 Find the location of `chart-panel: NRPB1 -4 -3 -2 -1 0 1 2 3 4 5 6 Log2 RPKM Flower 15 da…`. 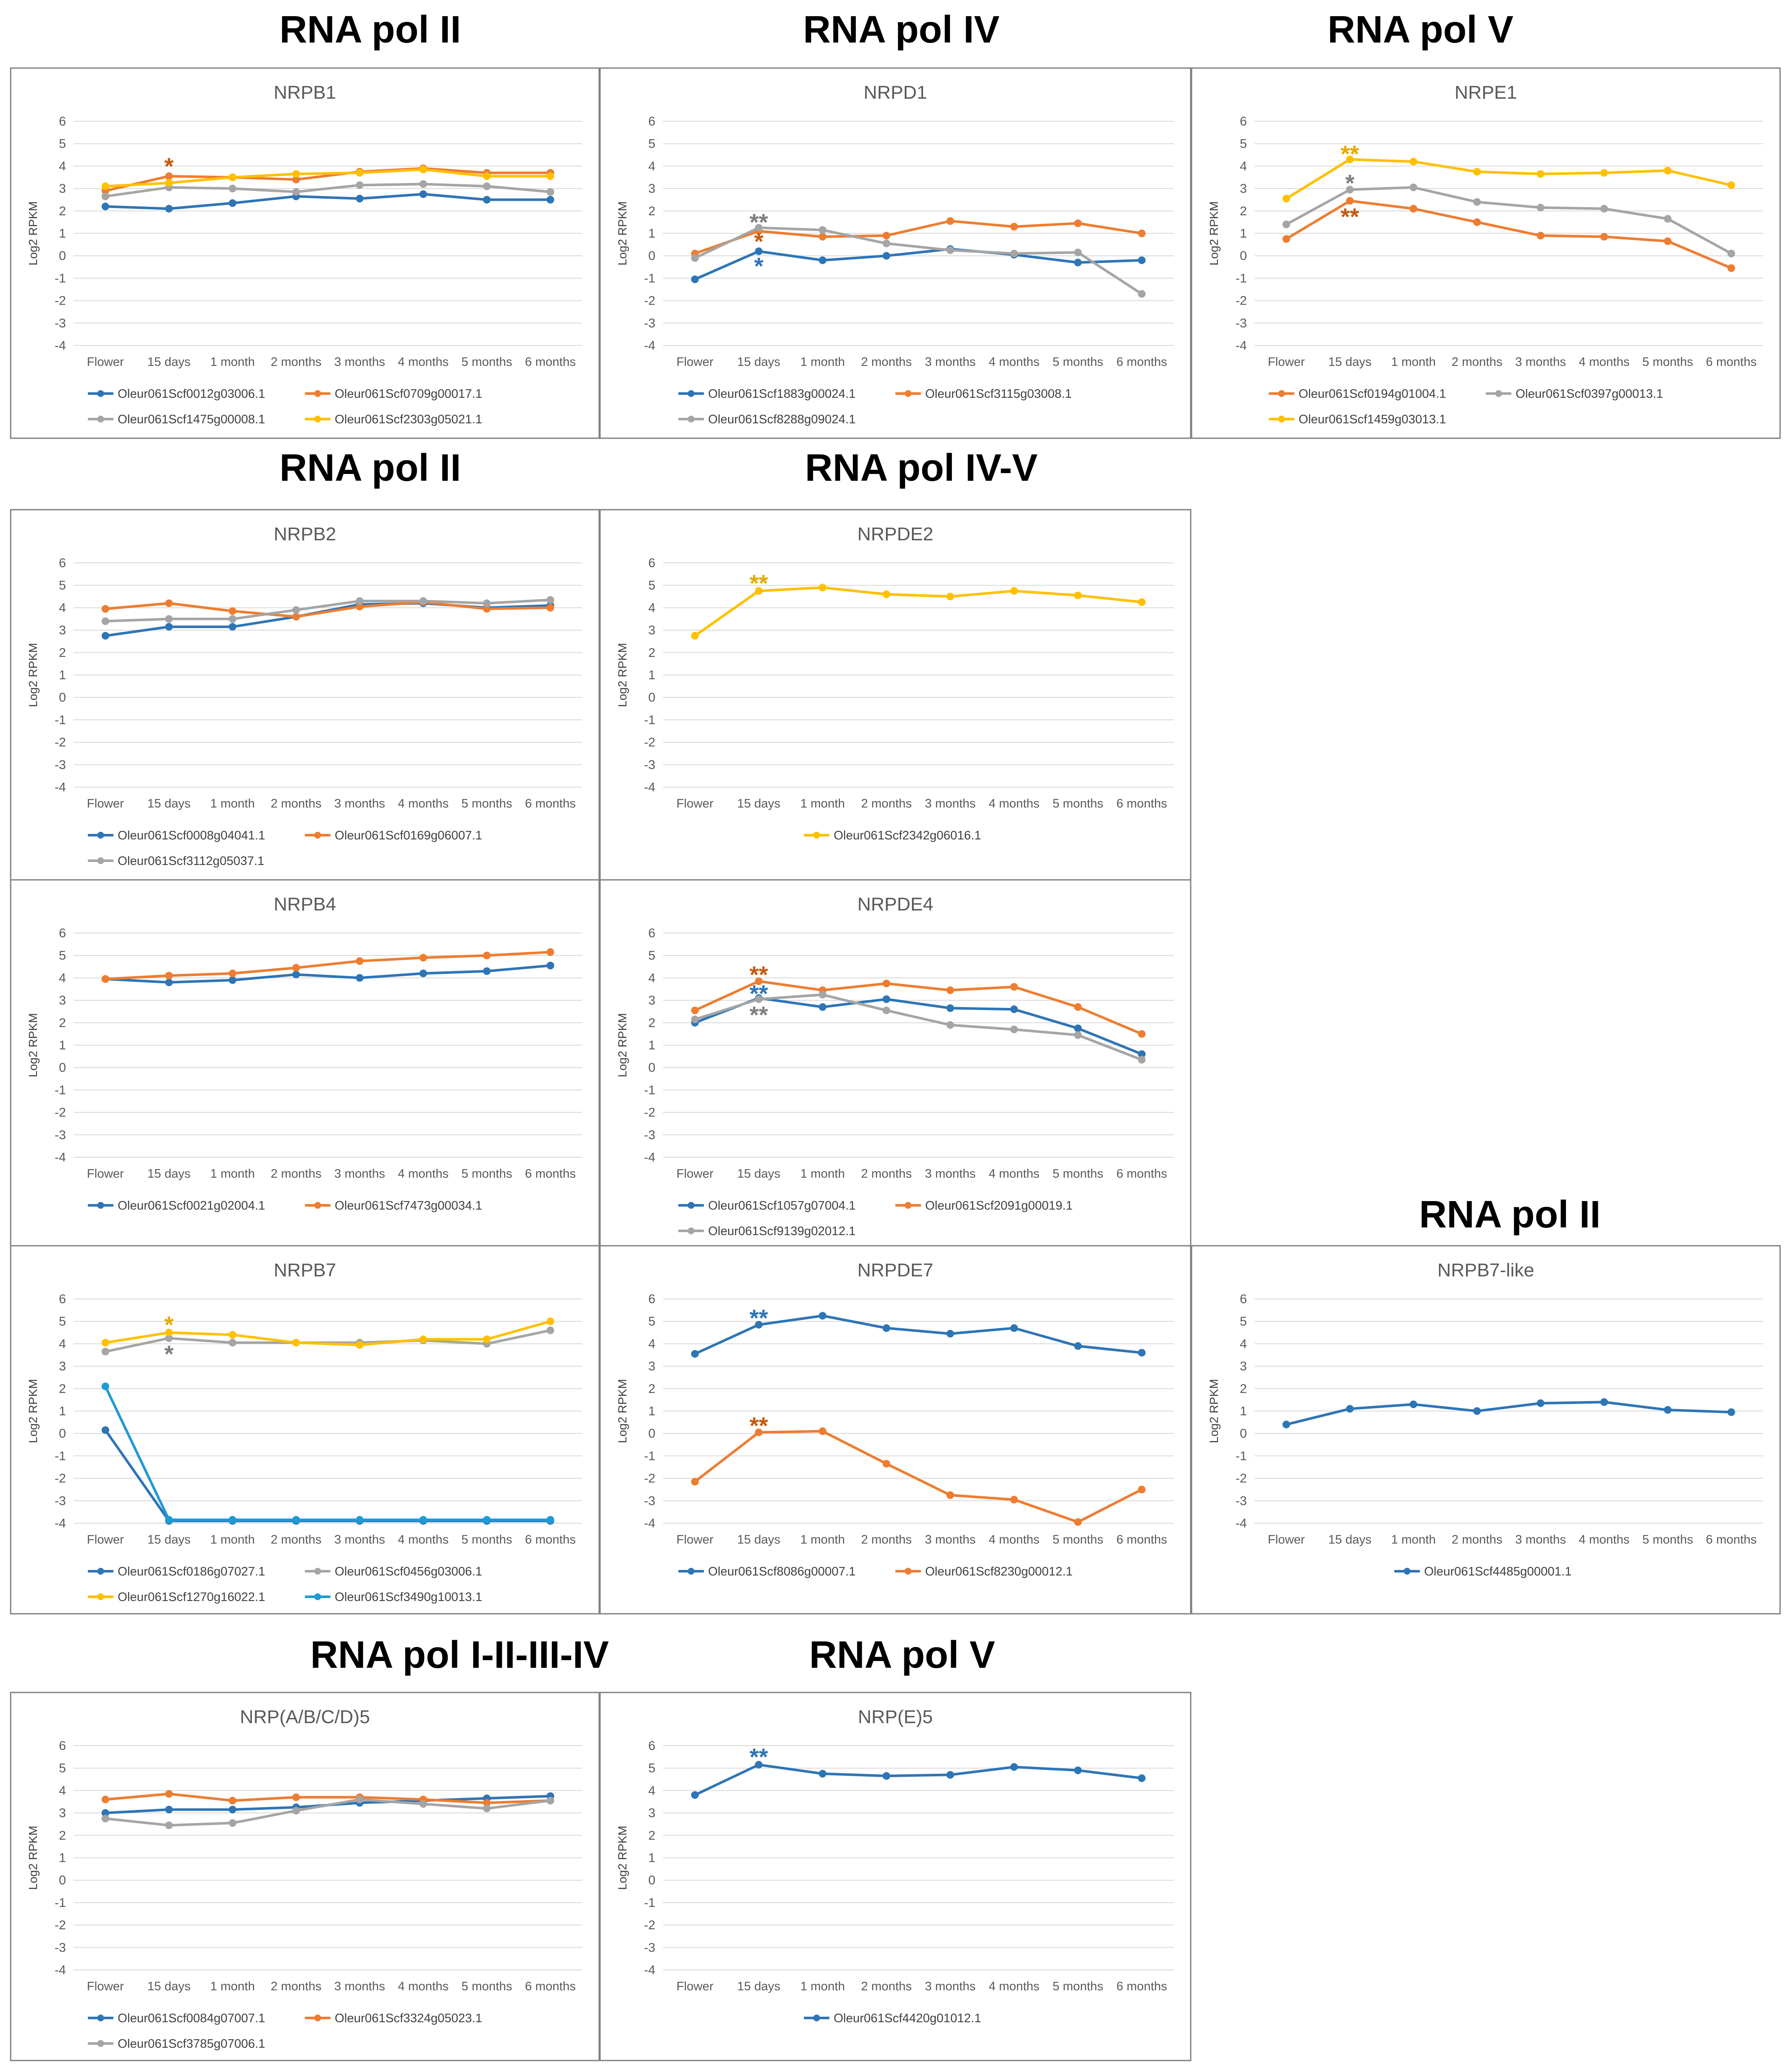

chart-panel: NRPB1 -4 -3 -2 -1 0 1 2 3 4 5 6 Log2 RPKM Flower 15 da… is located at coordinates (305, 253).